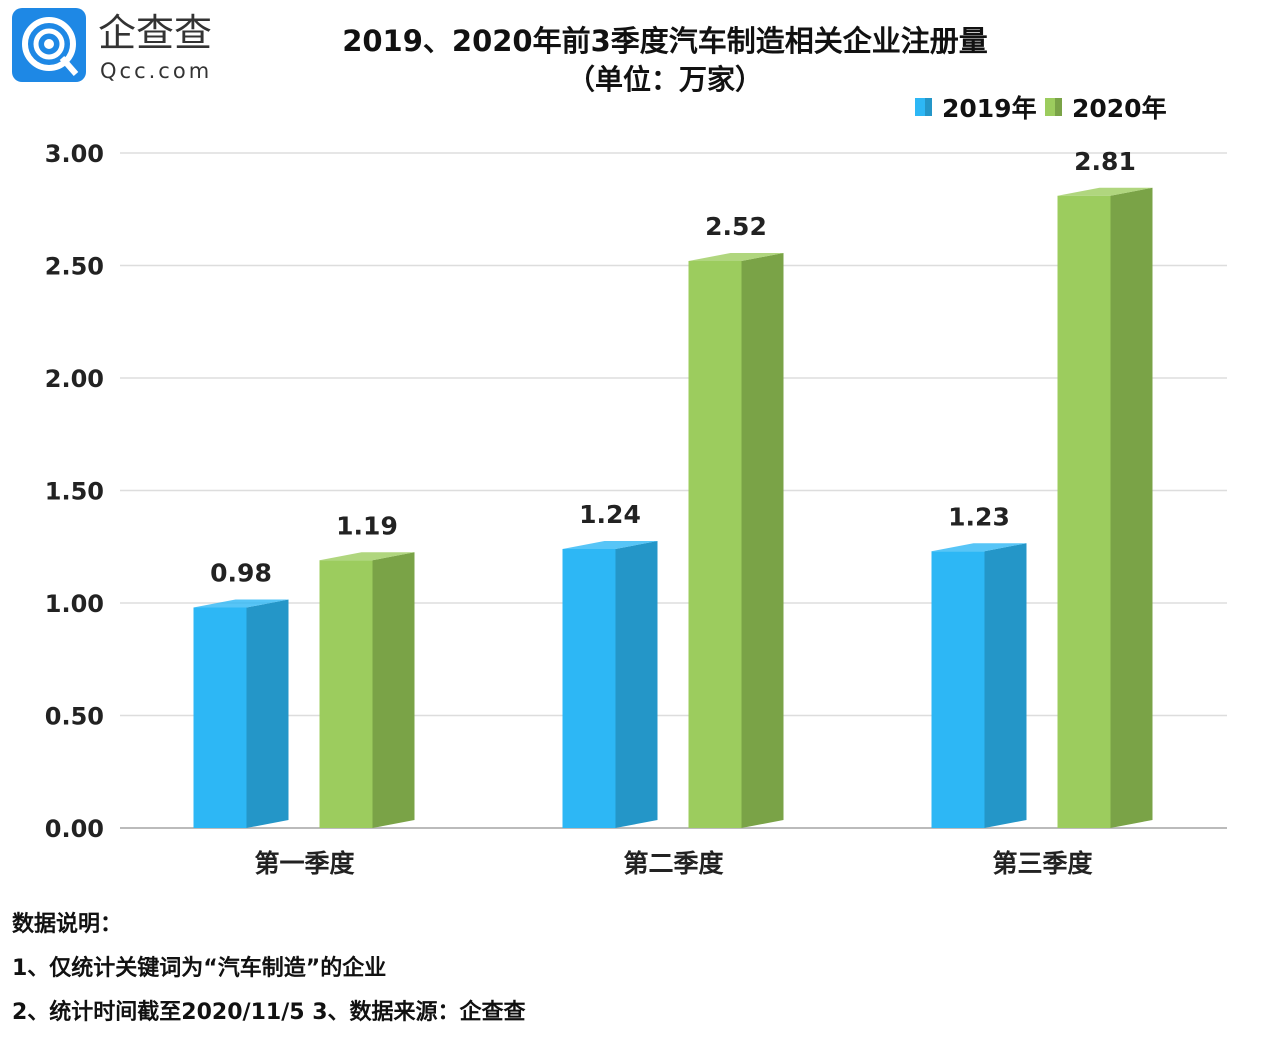 This screenshot has height=1050, width=1269. What do you see at coordinates (1042, 863) in the screenshot?
I see `x-tick-label: 第三季度` at bounding box center [1042, 863].